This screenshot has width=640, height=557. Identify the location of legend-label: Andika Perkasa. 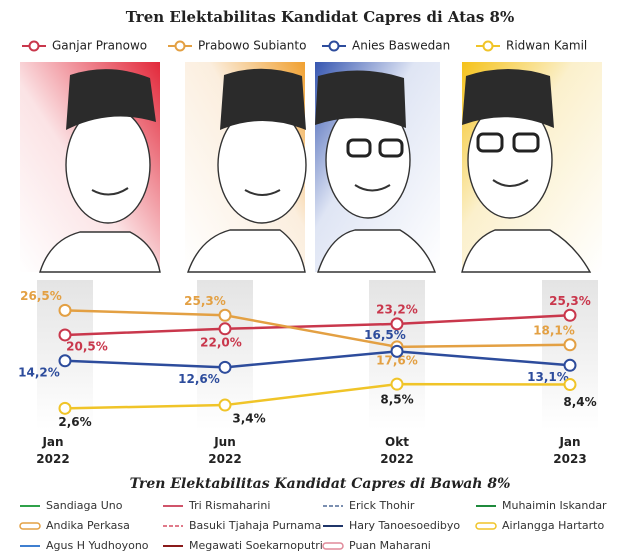
(88, 525).